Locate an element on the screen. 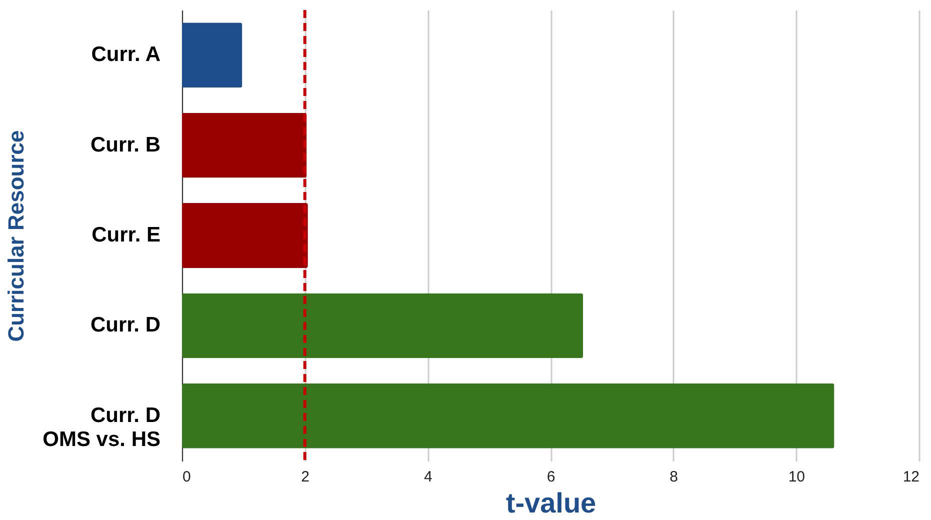  y-tick-label: Curr. B is located at coordinates (125, 144).